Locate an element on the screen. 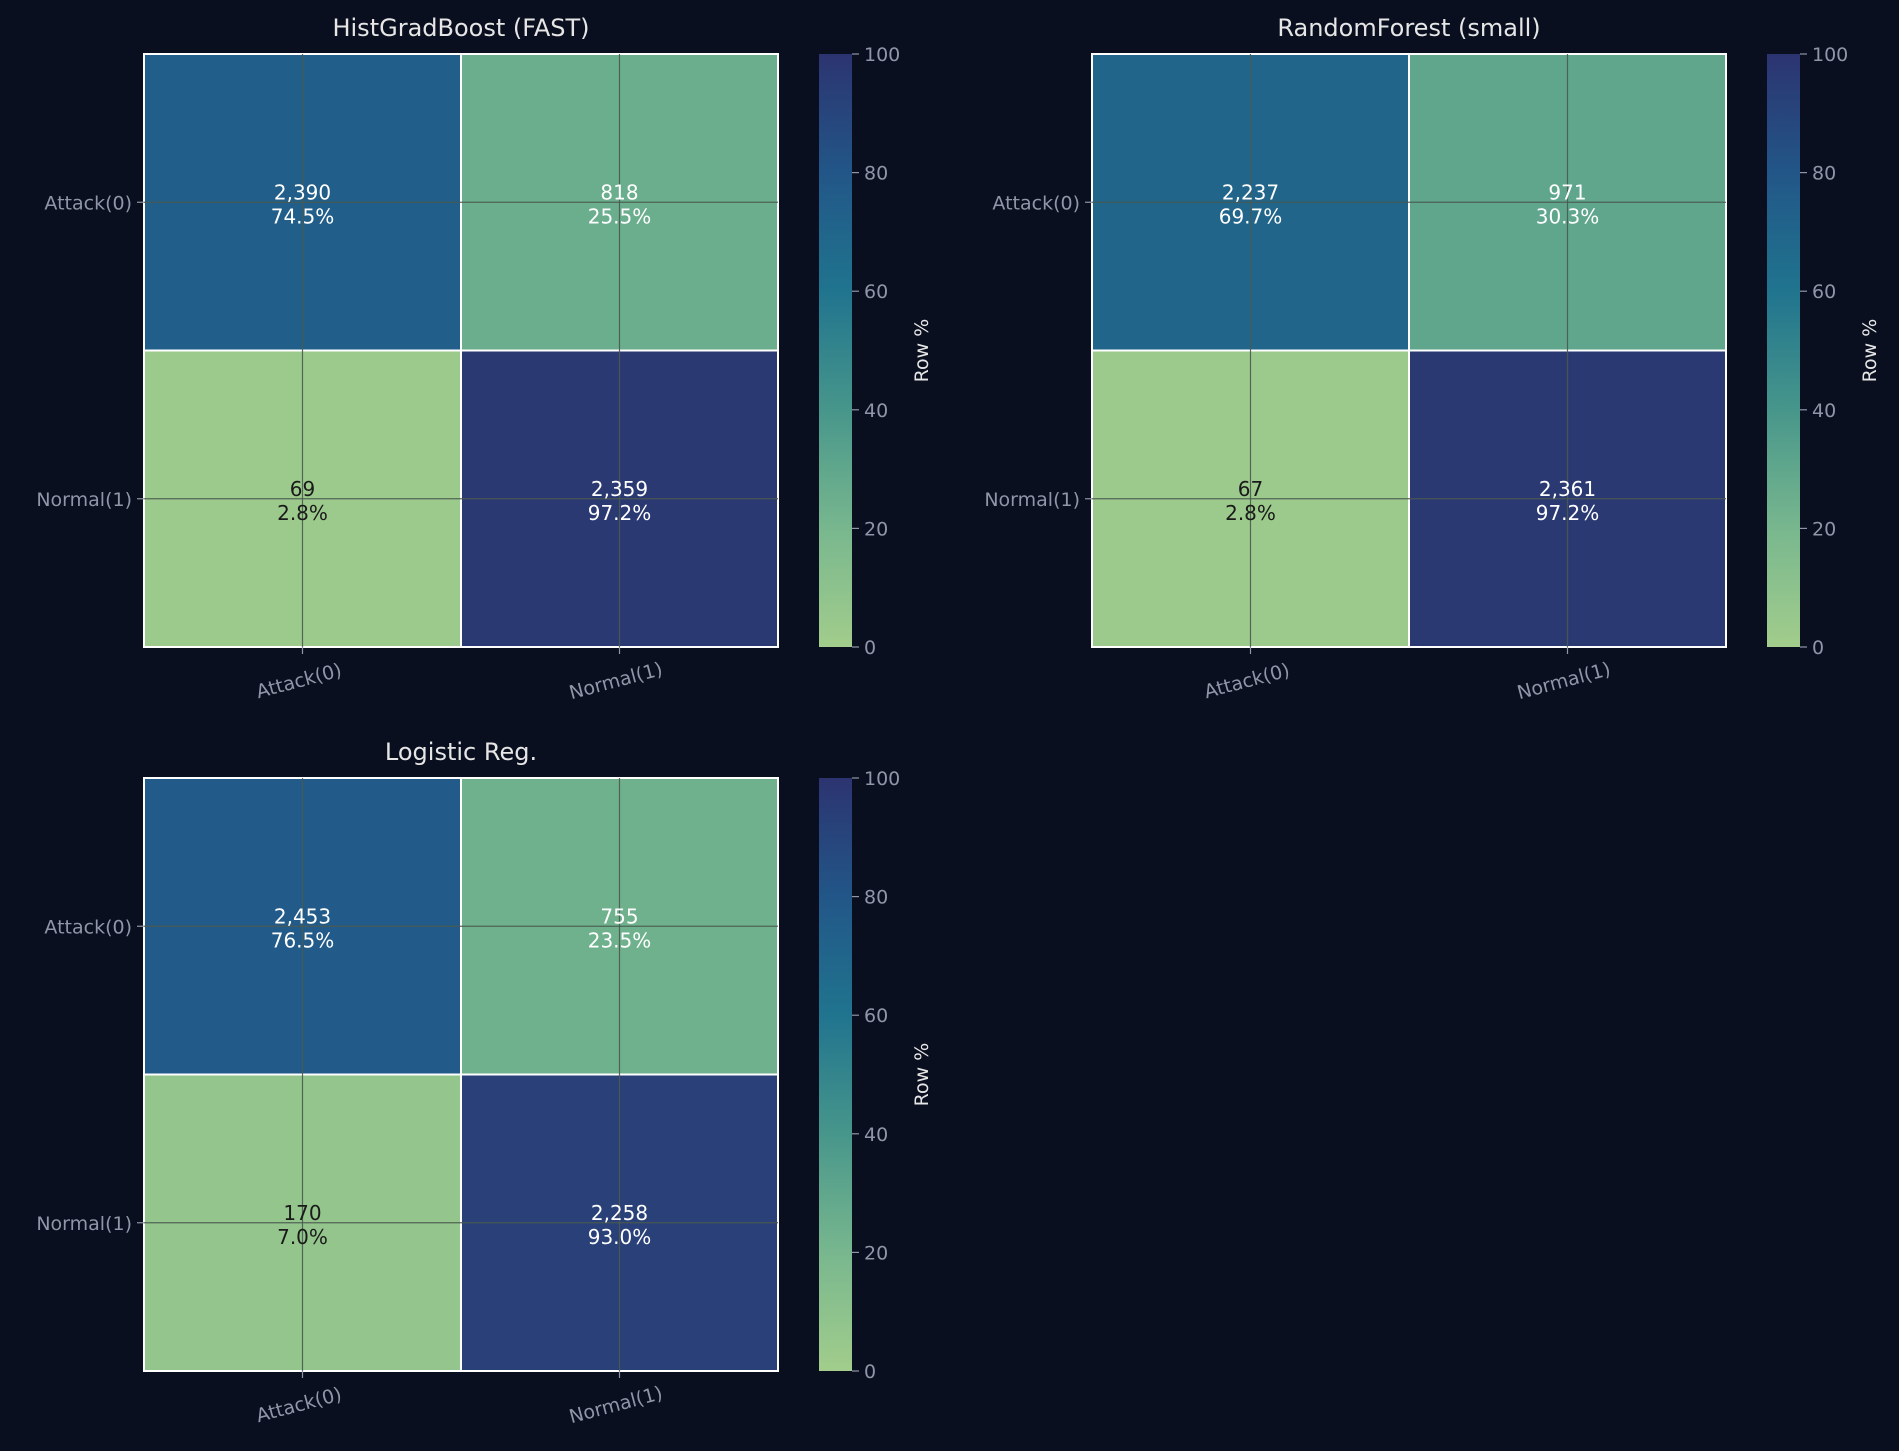 This screenshot has height=1451, width=1899. chart-title: RandomForest (small) is located at coordinates (1408, 28).